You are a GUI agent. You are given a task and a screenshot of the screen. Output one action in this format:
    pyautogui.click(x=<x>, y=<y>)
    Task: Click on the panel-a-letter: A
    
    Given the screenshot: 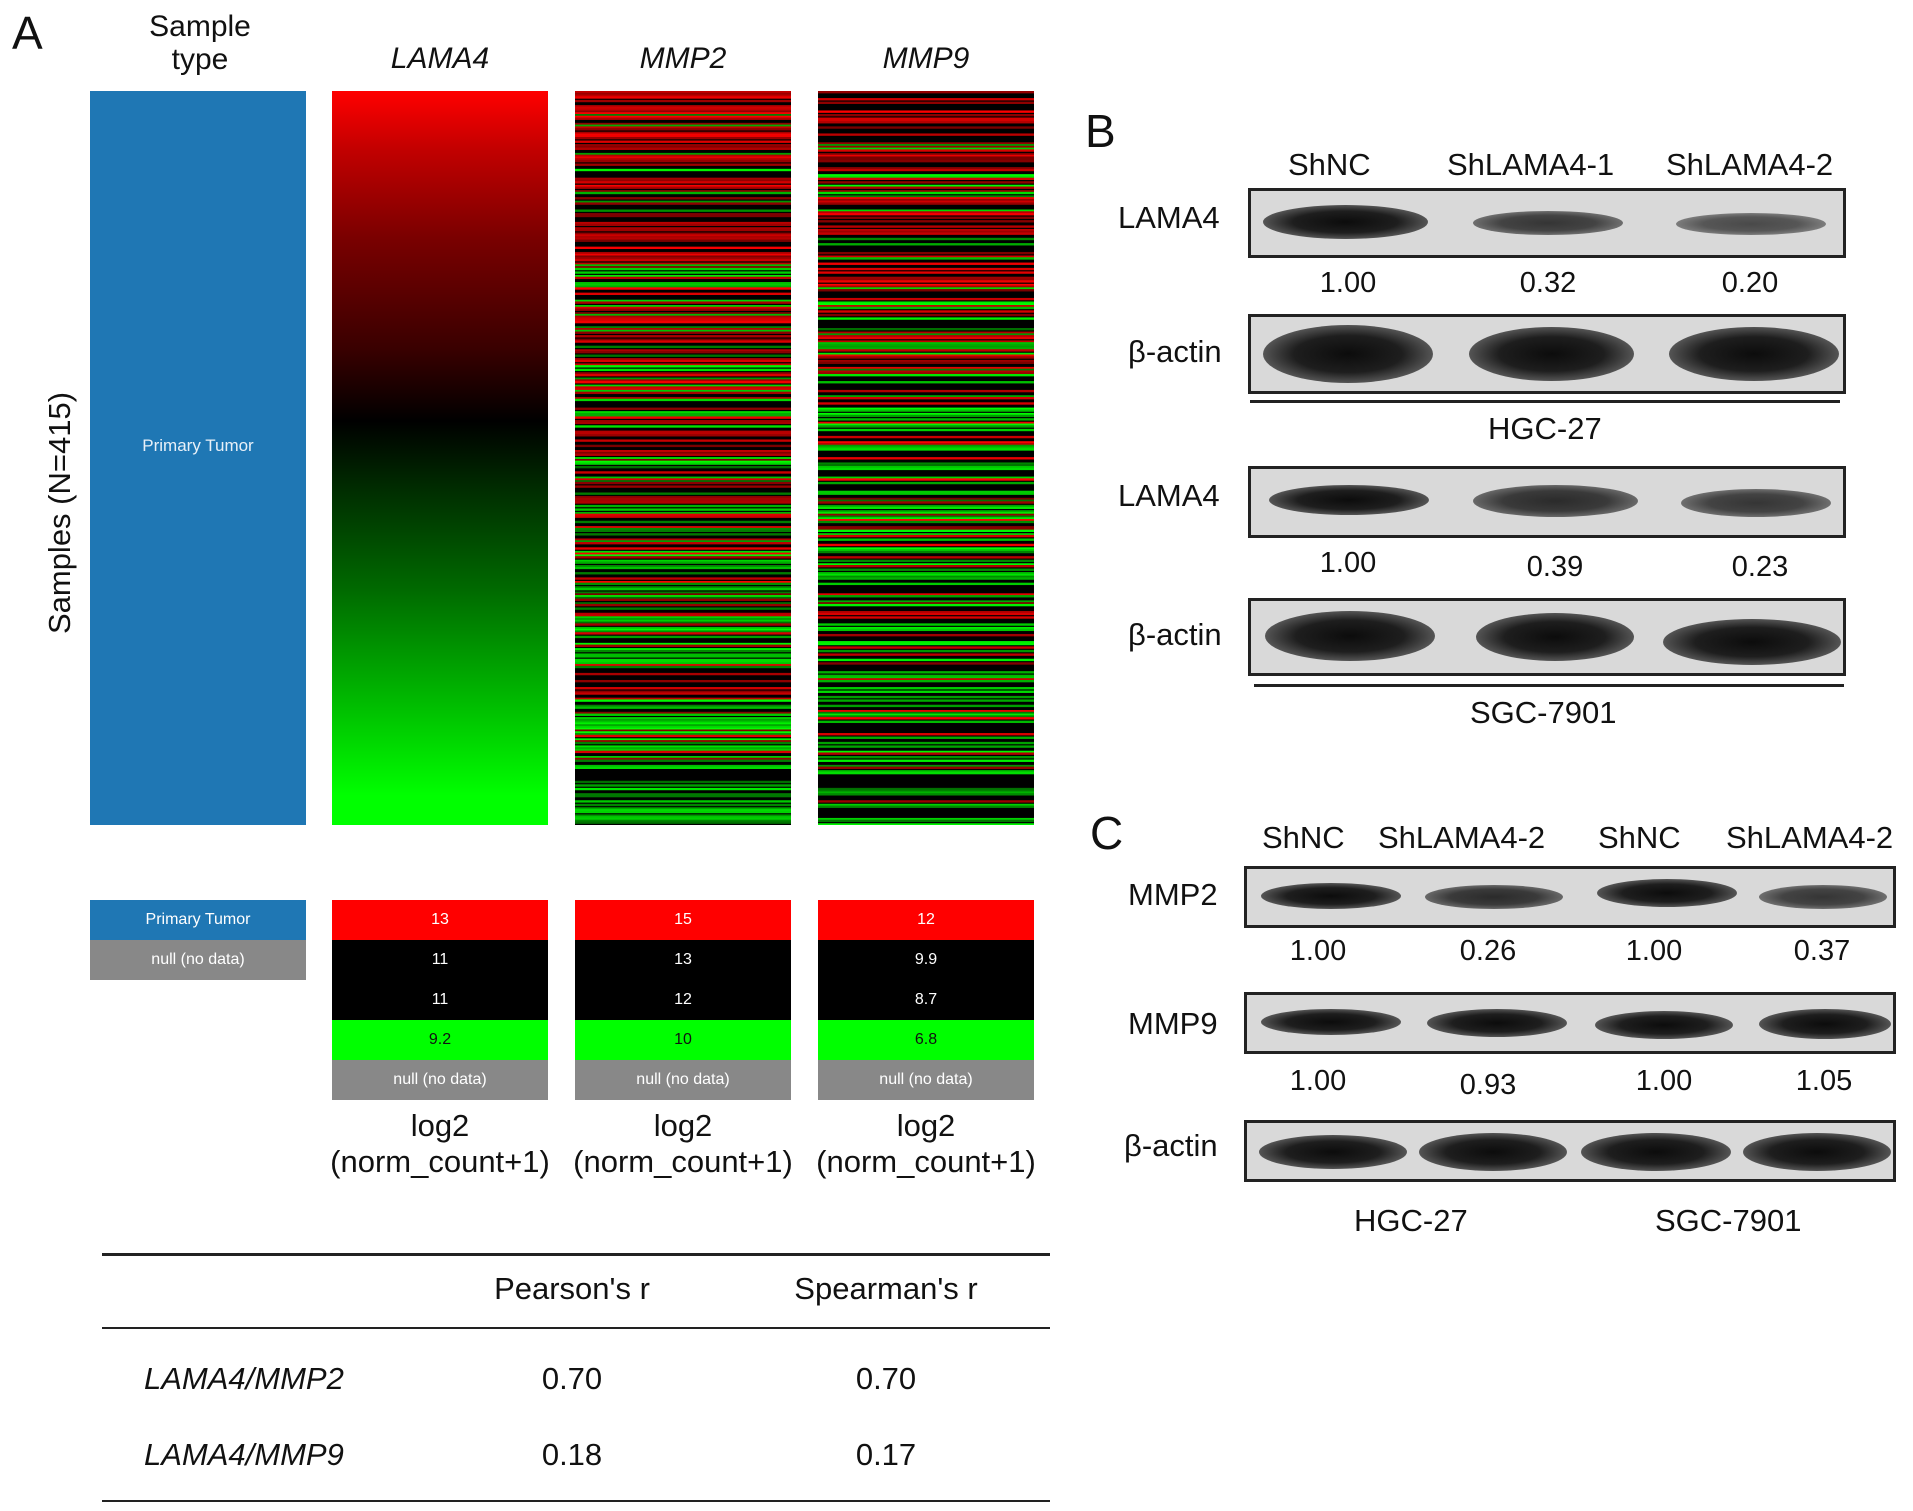 What is the action you would take?
    pyautogui.click(x=27, y=33)
    